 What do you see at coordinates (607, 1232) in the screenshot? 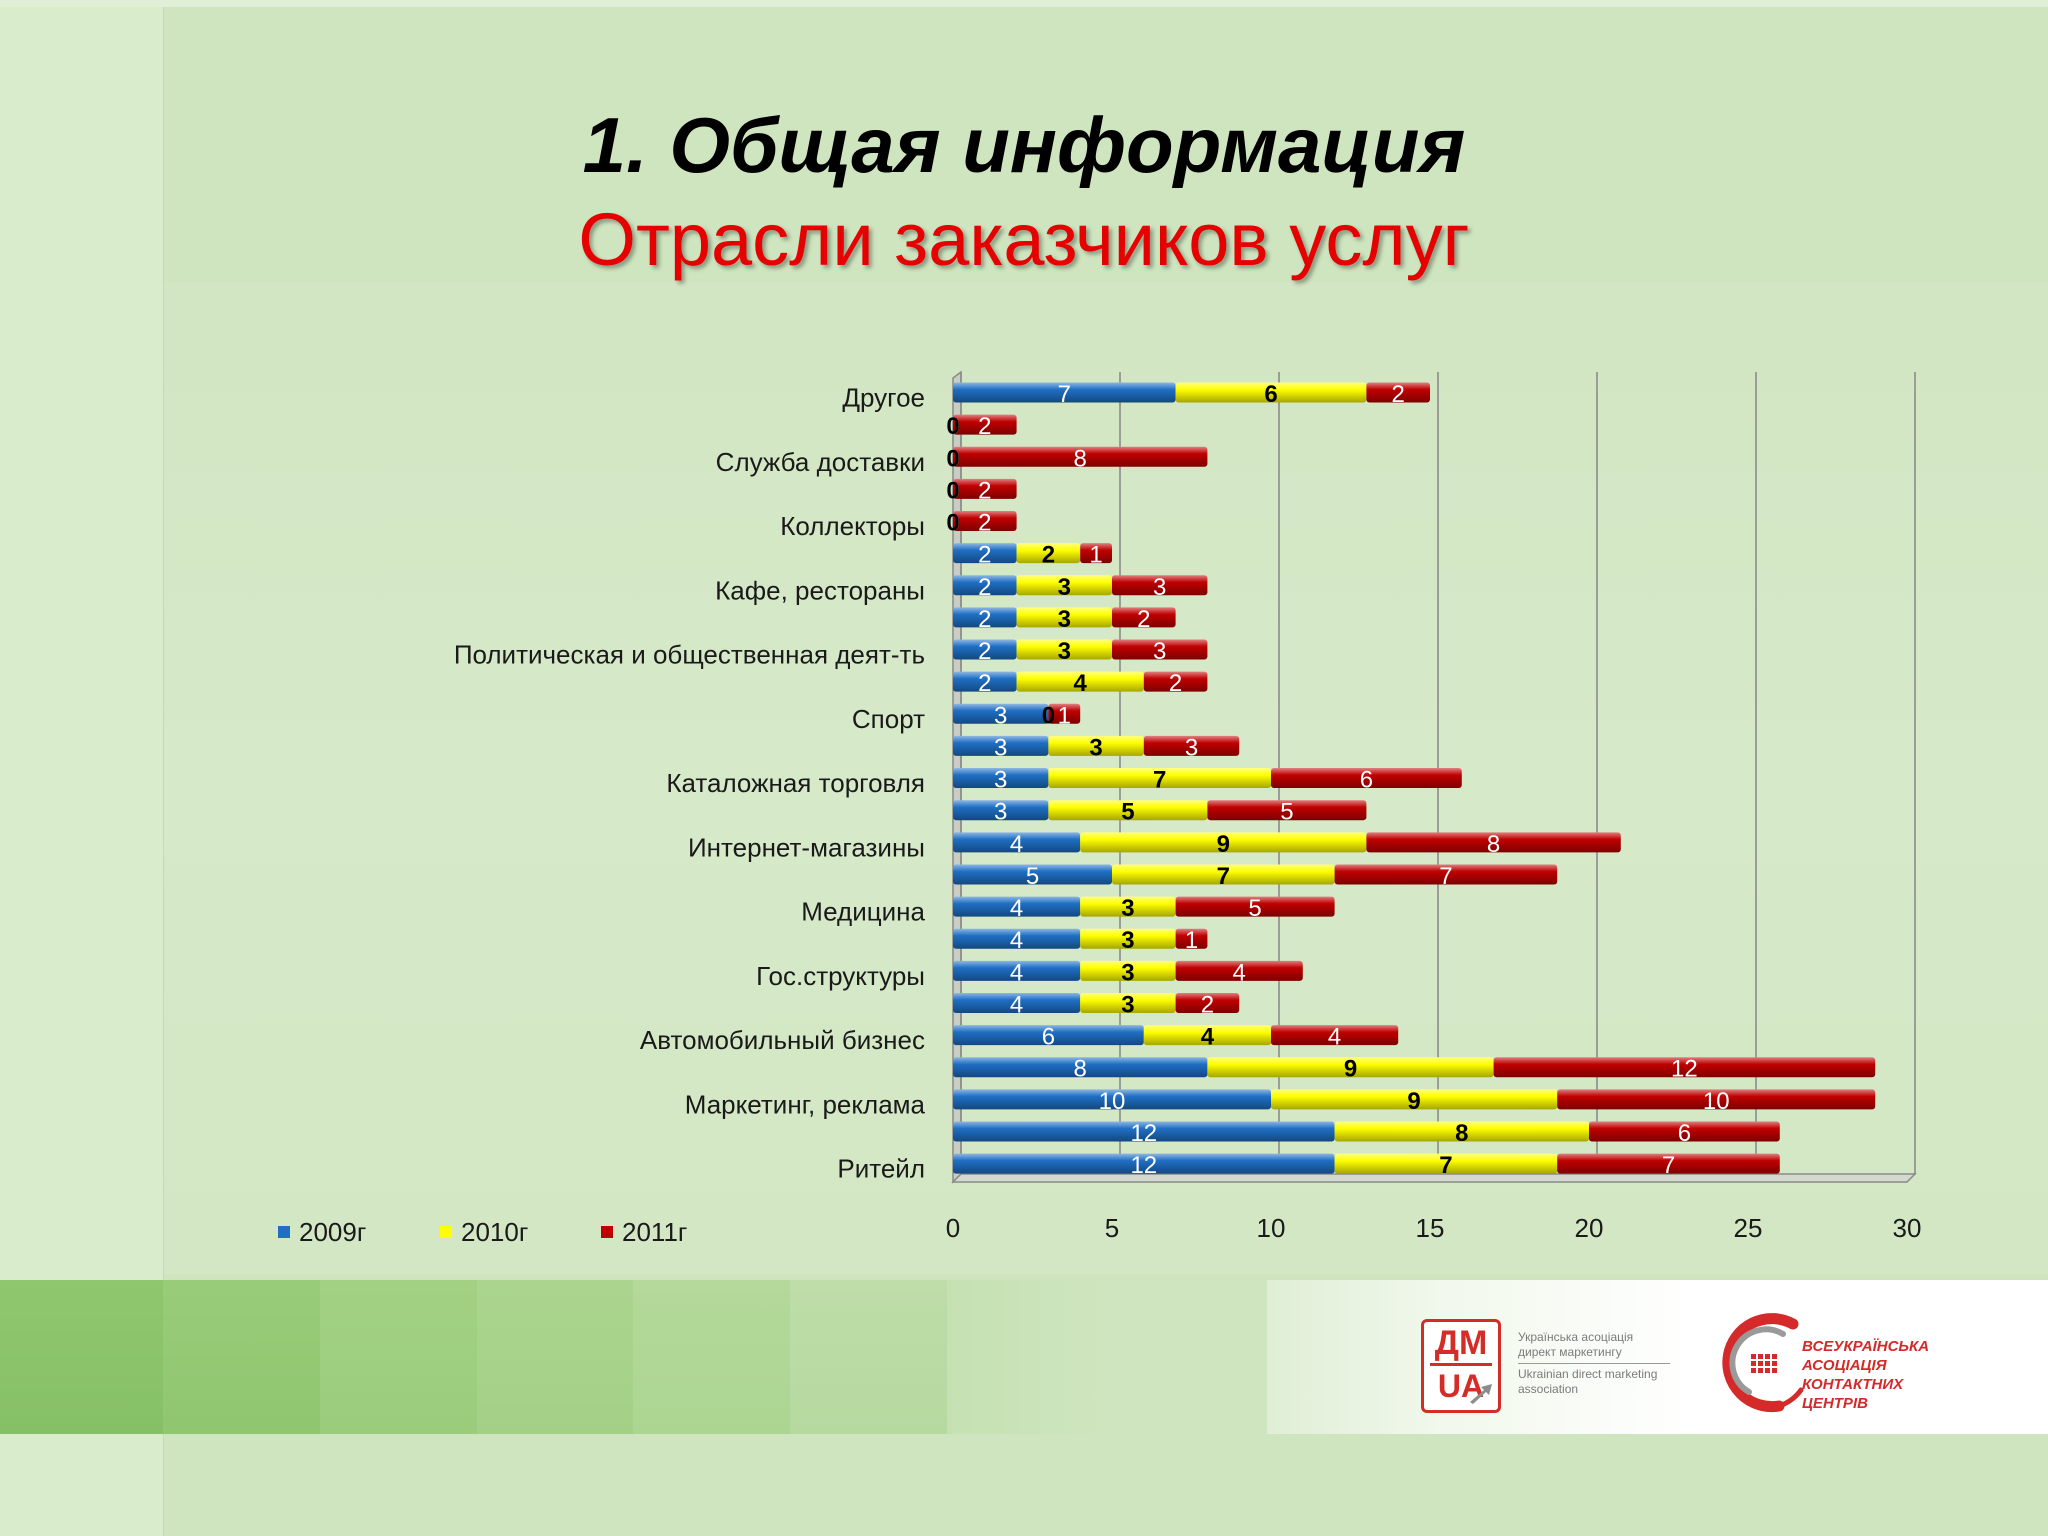
I see `legend-swatch-2011` at bounding box center [607, 1232].